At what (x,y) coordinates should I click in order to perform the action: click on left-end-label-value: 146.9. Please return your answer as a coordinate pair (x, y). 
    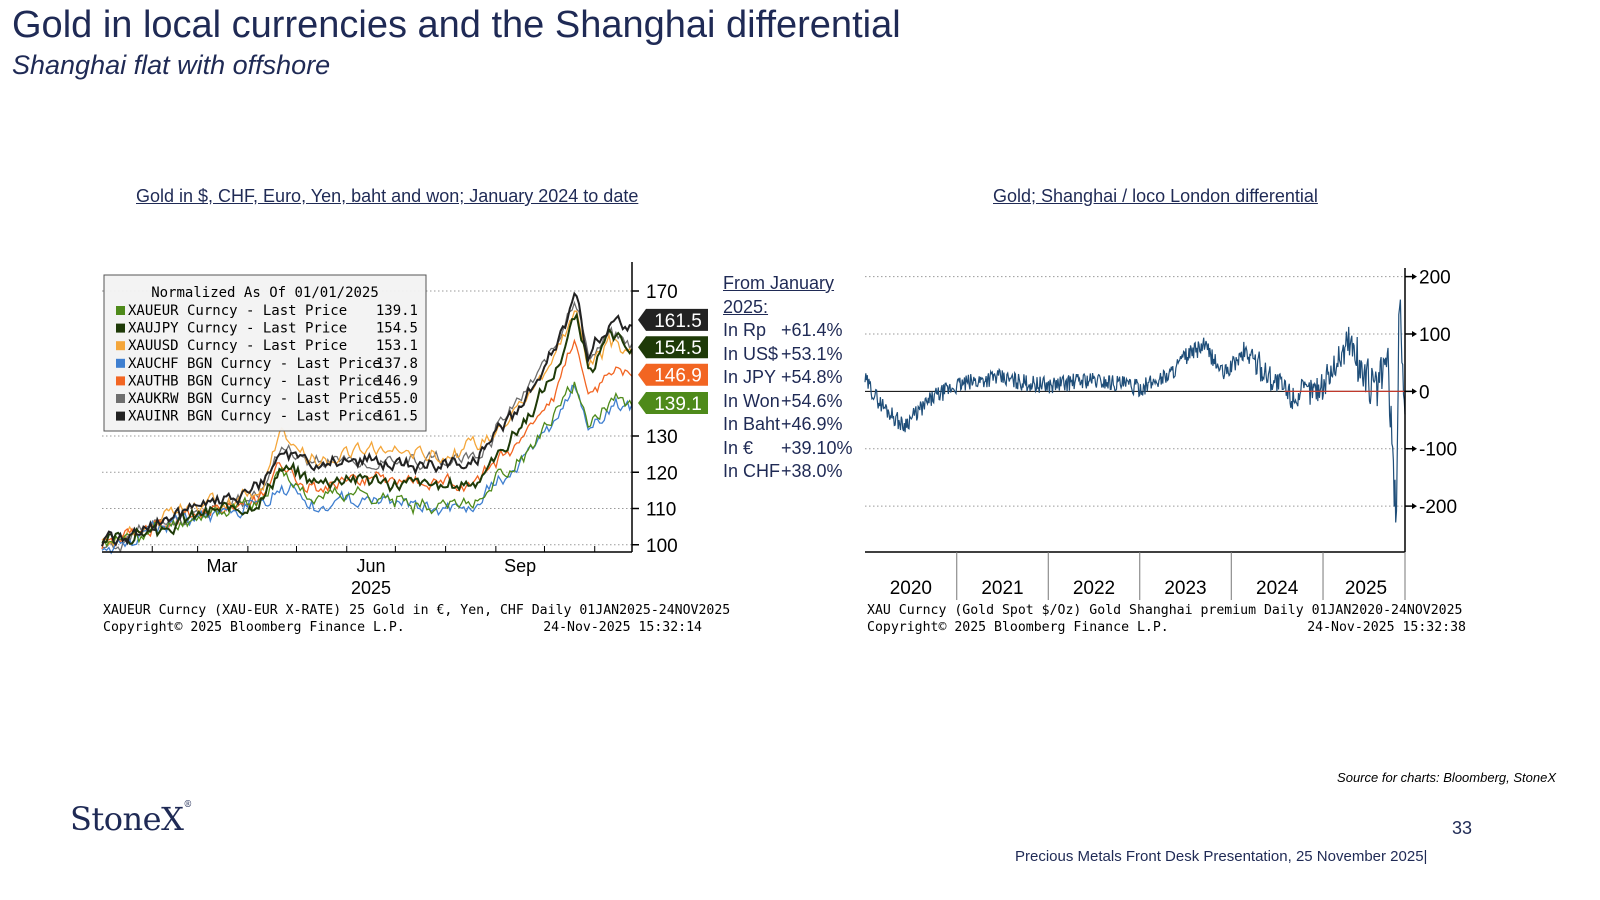
    Looking at the image, I should click on (678, 376).